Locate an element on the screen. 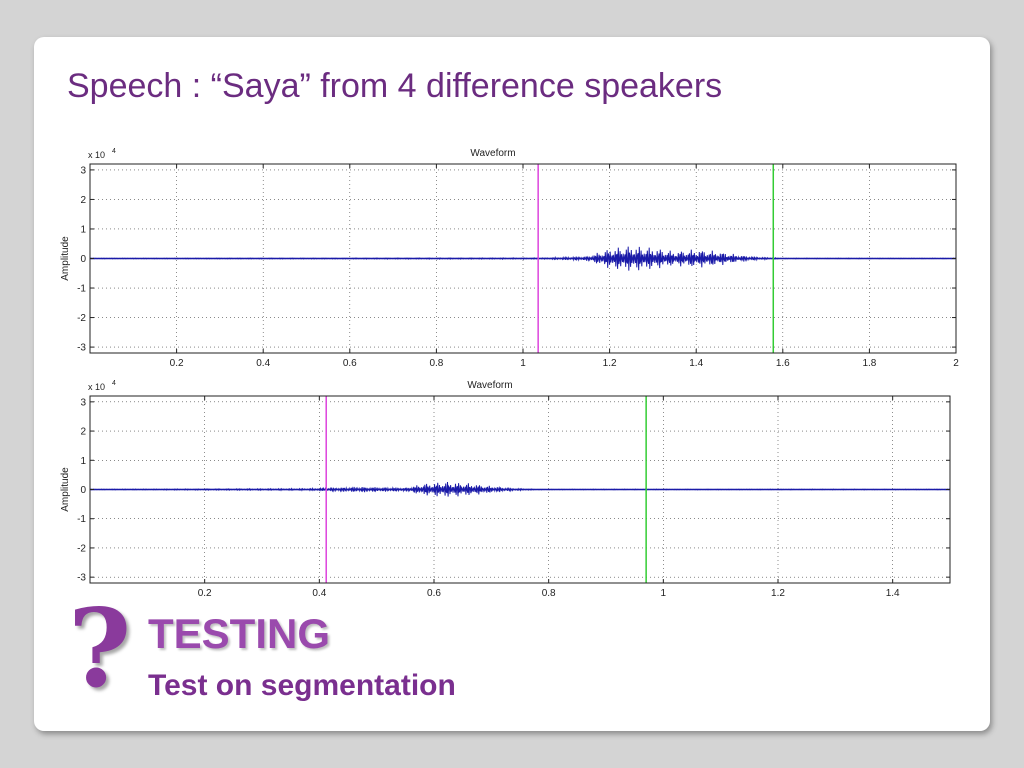 This screenshot has width=1024, height=768. x-tick-label: 2 is located at coordinates (956, 363).